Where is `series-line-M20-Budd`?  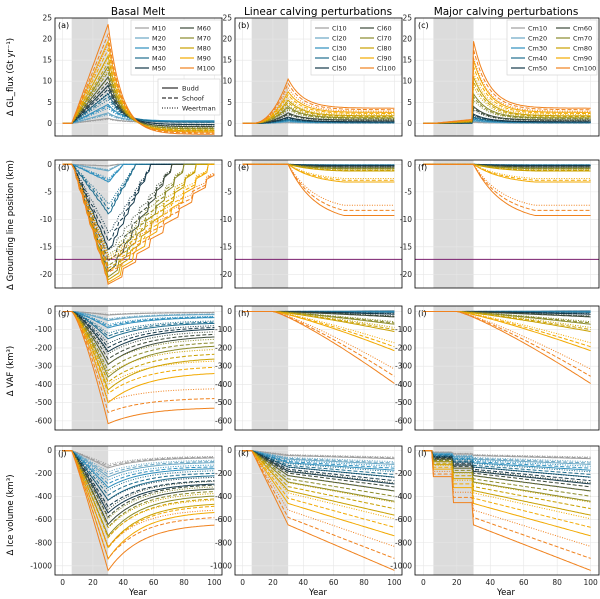 series-line-M20-Budd is located at coordinates (138, 464).